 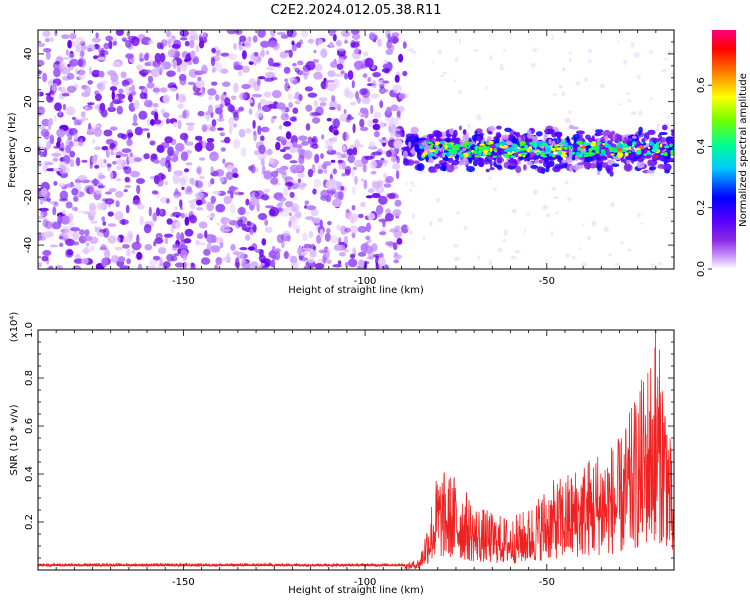 What do you see at coordinates (365, 582) in the screenshot?
I see `x-tick-label: -100` at bounding box center [365, 582].